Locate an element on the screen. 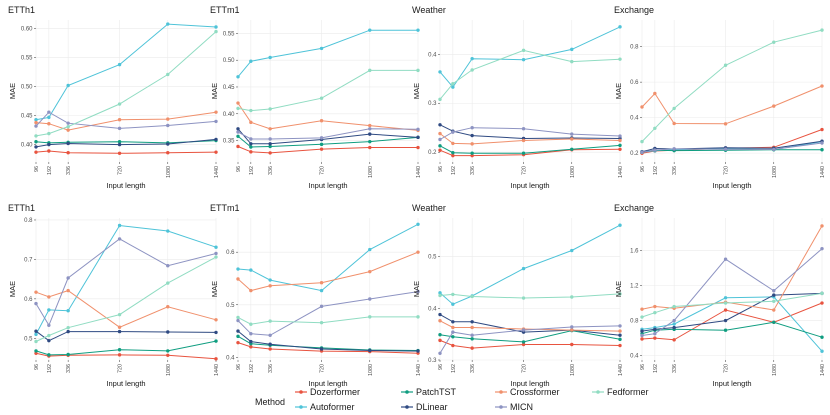 This screenshot has height=415, width=830. y-tick-label: 0.5 is located at coordinates (28, 339).